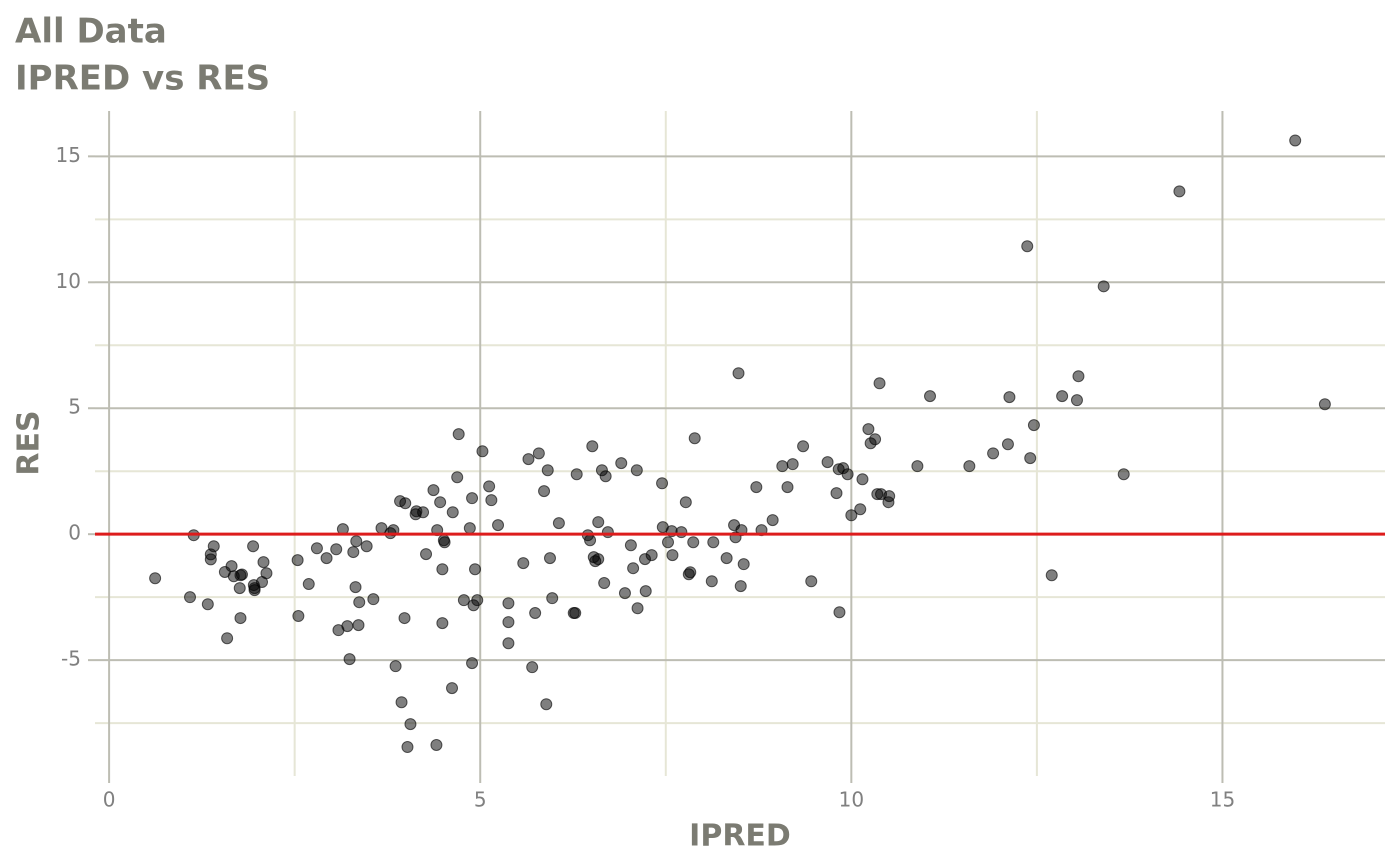 This screenshot has width=1400, height=865. What do you see at coordinates (68, 155) in the screenshot?
I see `y-tick-label: 15` at bounding box center [68, 155].